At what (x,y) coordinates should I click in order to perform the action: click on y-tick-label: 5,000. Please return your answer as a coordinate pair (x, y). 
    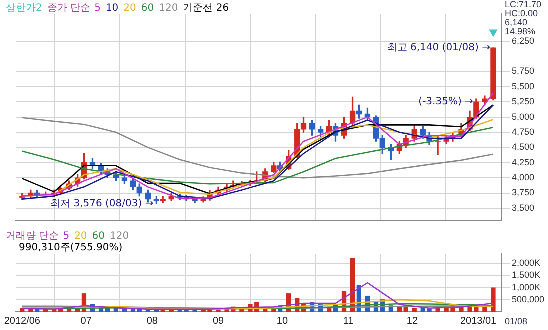
    Looking at the image, I should click on (523, 117).